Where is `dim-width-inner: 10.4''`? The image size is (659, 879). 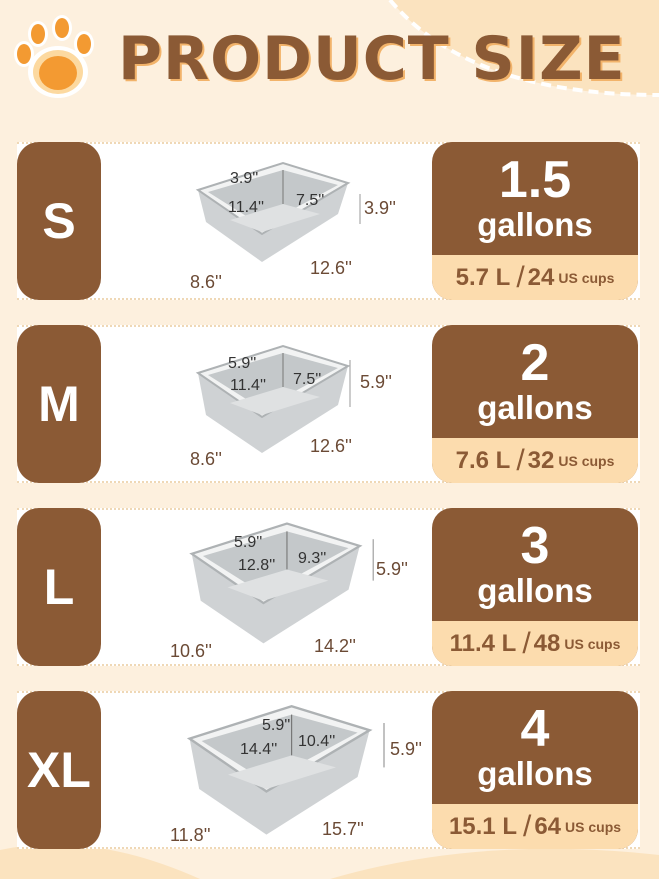
dim-width-inner: 10.4'' is located at coordinates (317, 741).